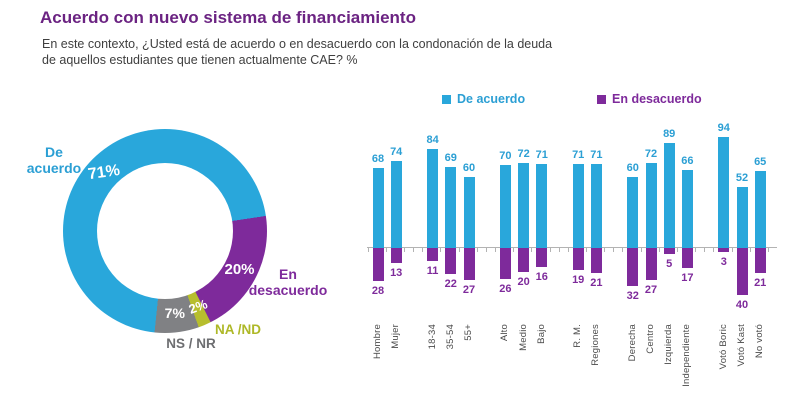  I want to click on bar-value-de-acuerdo: 74, so click(396, 151).